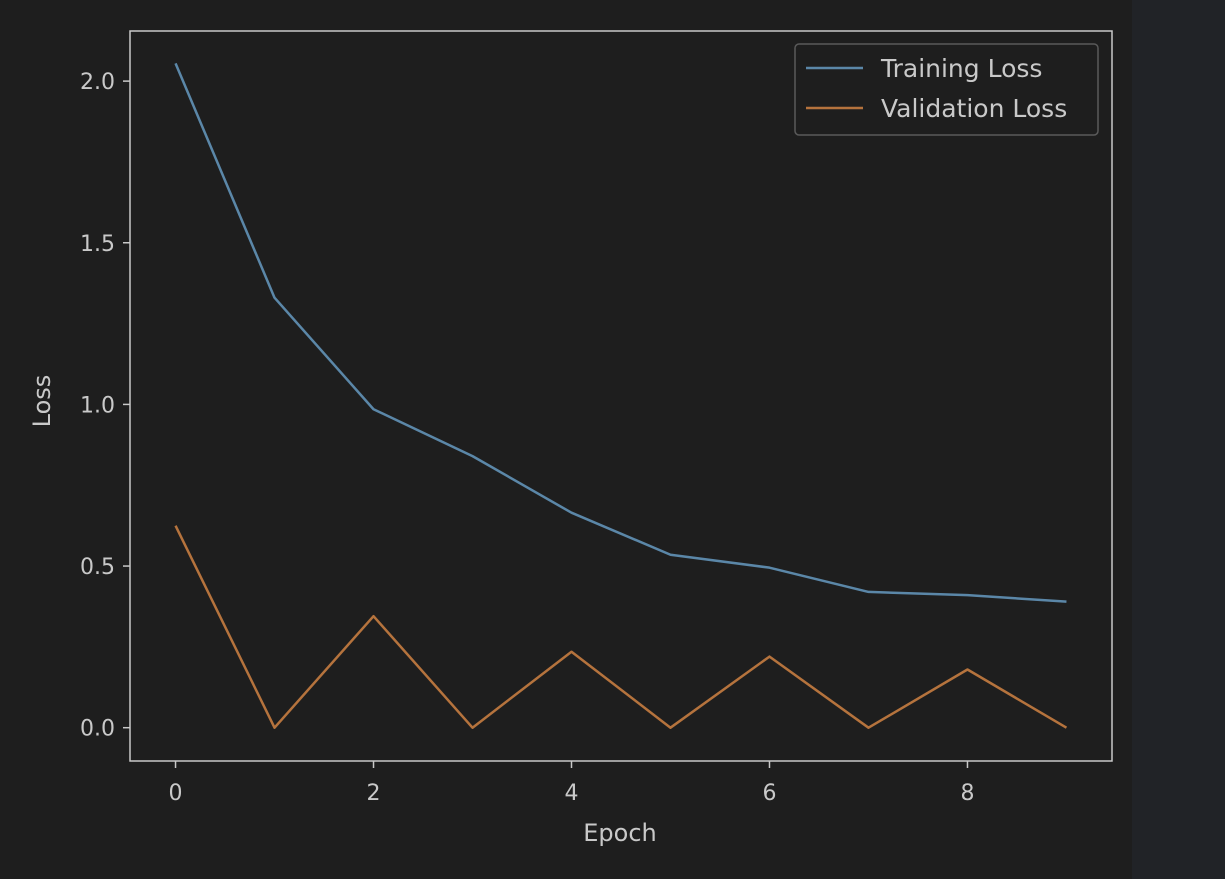 The height and width of the screenshot is (879, 1225). I want to click on x-tick-label: 6, so click(769, 793).